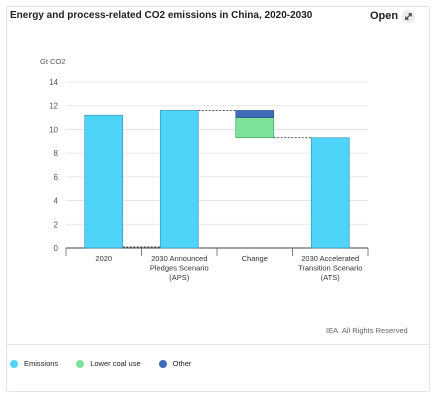  What do you see at coordinates (255, 128) in the screenshot?
I see `bar-lower-coal-use` at bounding box center [255, 128].